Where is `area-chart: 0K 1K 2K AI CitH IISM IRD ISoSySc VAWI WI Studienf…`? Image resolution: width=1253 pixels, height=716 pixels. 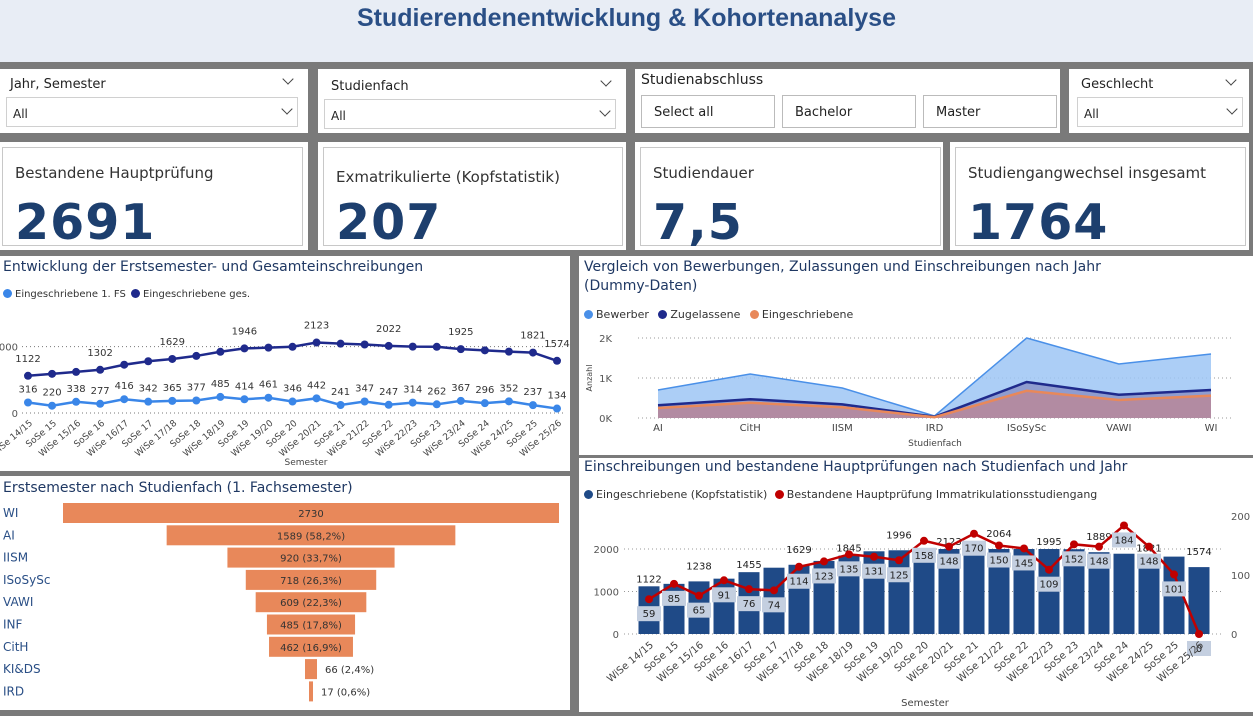
area-chart: 0K 1K 2K AI CitH IISM IRD ISoSySc VAWI WI Studienf… is located at coordinates (916, 355).